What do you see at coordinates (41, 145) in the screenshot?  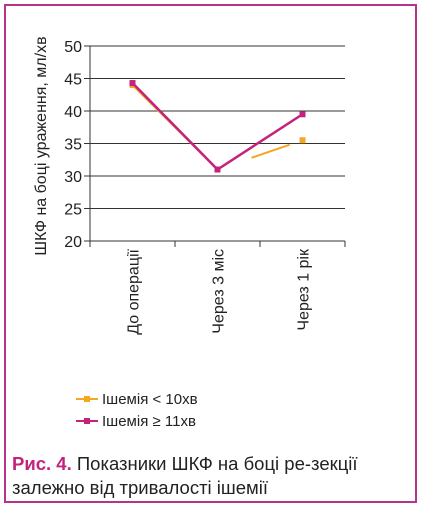 I see `y-axis-label: ШКФ на боці ураження, мл/хв` at bounding box center [41, 145].